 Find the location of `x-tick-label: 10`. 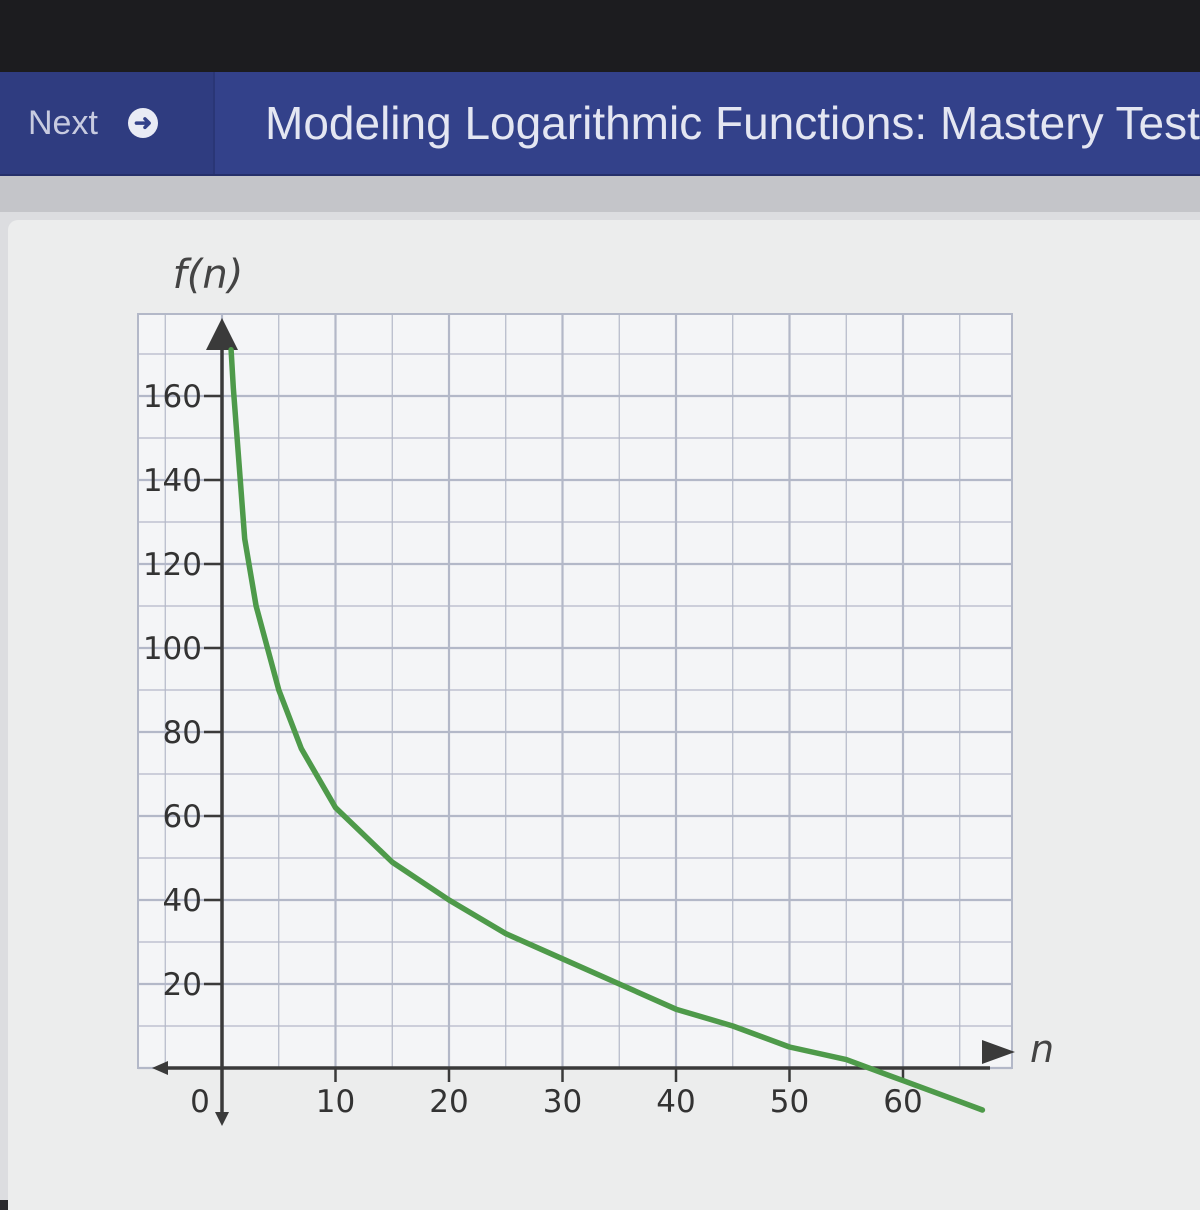

x-tick-label: 10 is located at coordinates (335, 1102).